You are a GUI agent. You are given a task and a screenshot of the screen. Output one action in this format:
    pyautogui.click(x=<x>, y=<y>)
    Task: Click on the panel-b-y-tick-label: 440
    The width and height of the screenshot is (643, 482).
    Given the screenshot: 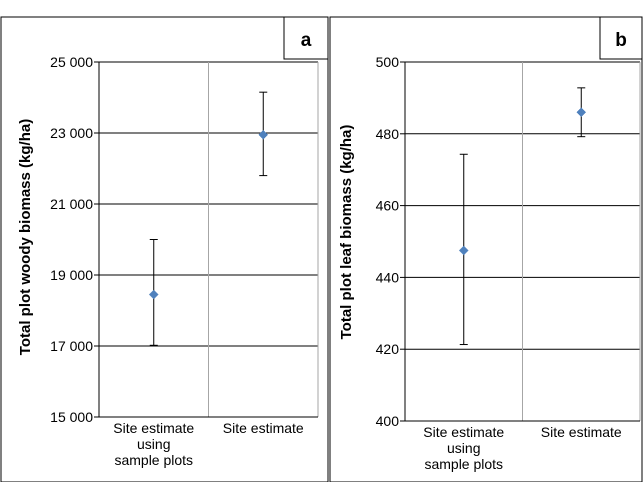 What is the action you would take?
    pyautogui.click(x=388, y=277)
    